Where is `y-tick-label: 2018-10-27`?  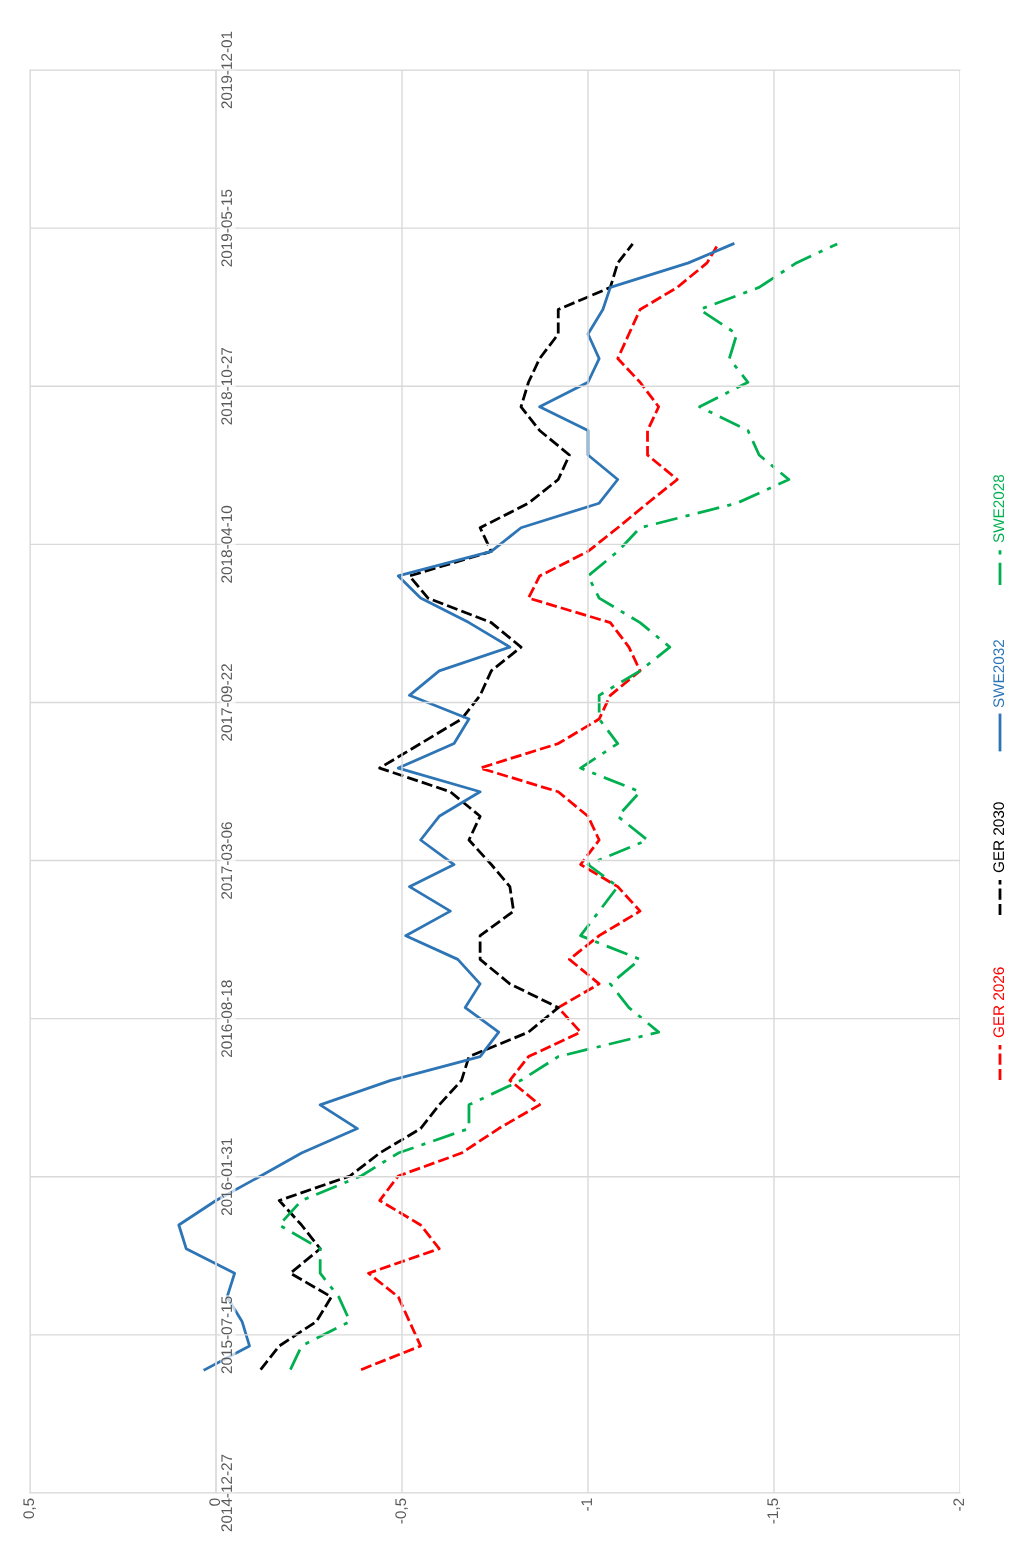 y-tick-label: 2018-10-27 is located at coordinates (227, 386).